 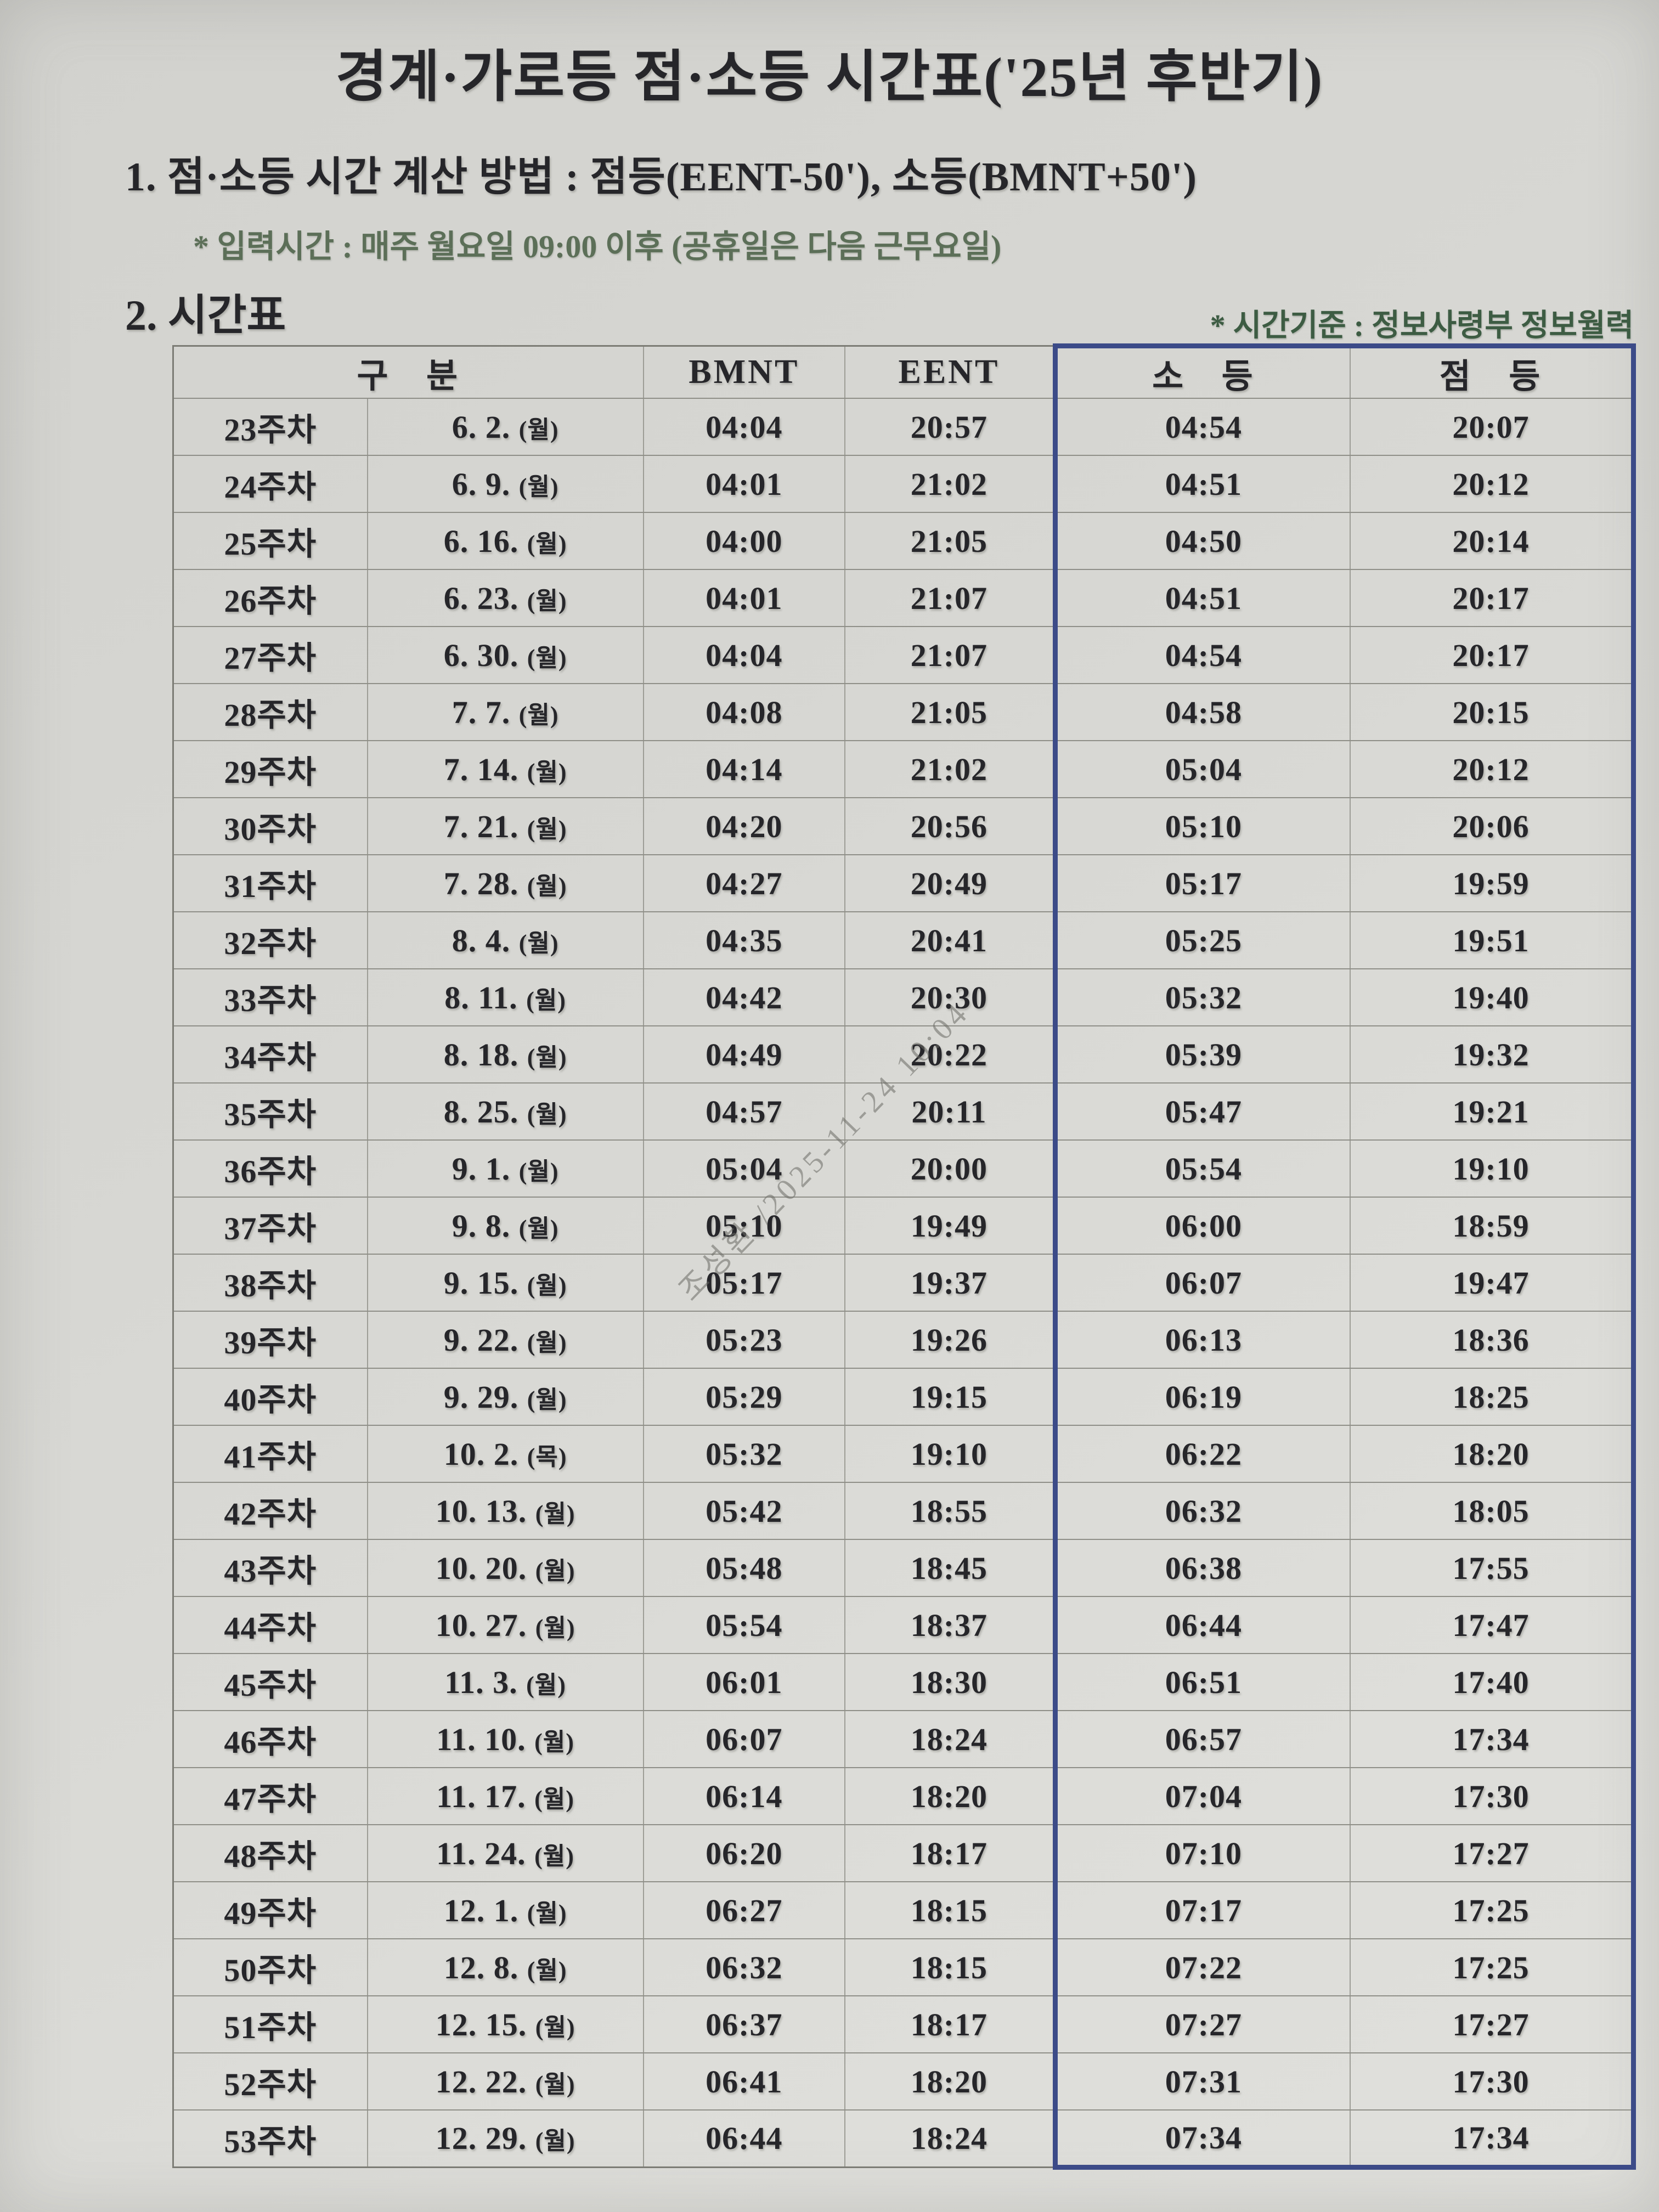 What do you see at coordinates (505, 2081) in the screenshot?
I see `date-cell: 12. 22. (월)` at bounding box center [505, 2081].